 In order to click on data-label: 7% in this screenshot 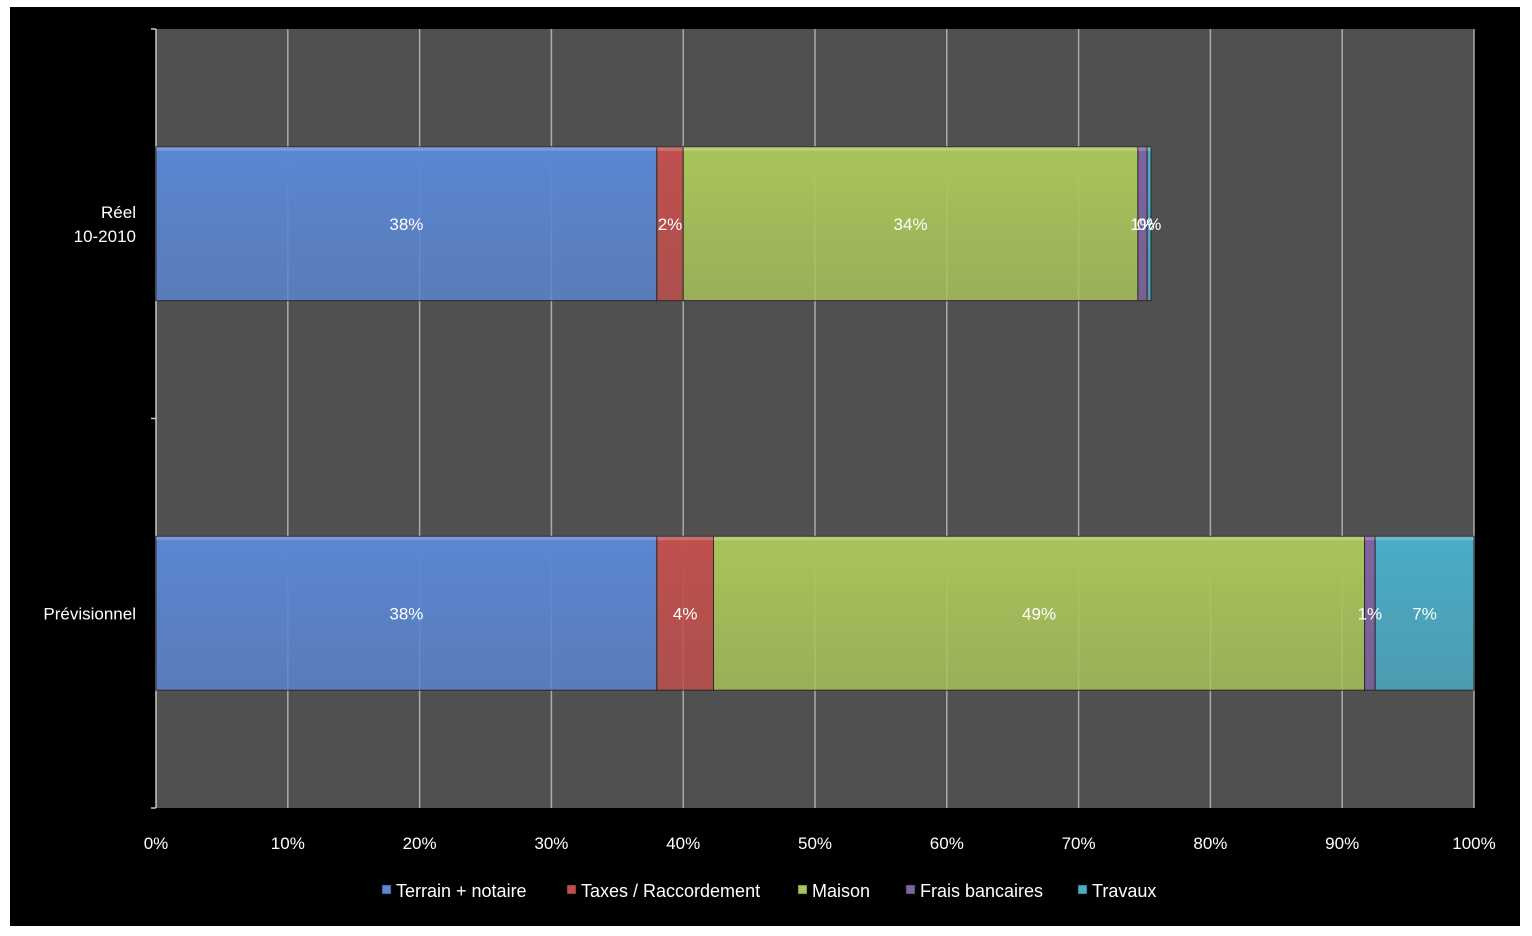, I will do `click(1424, 613)`.